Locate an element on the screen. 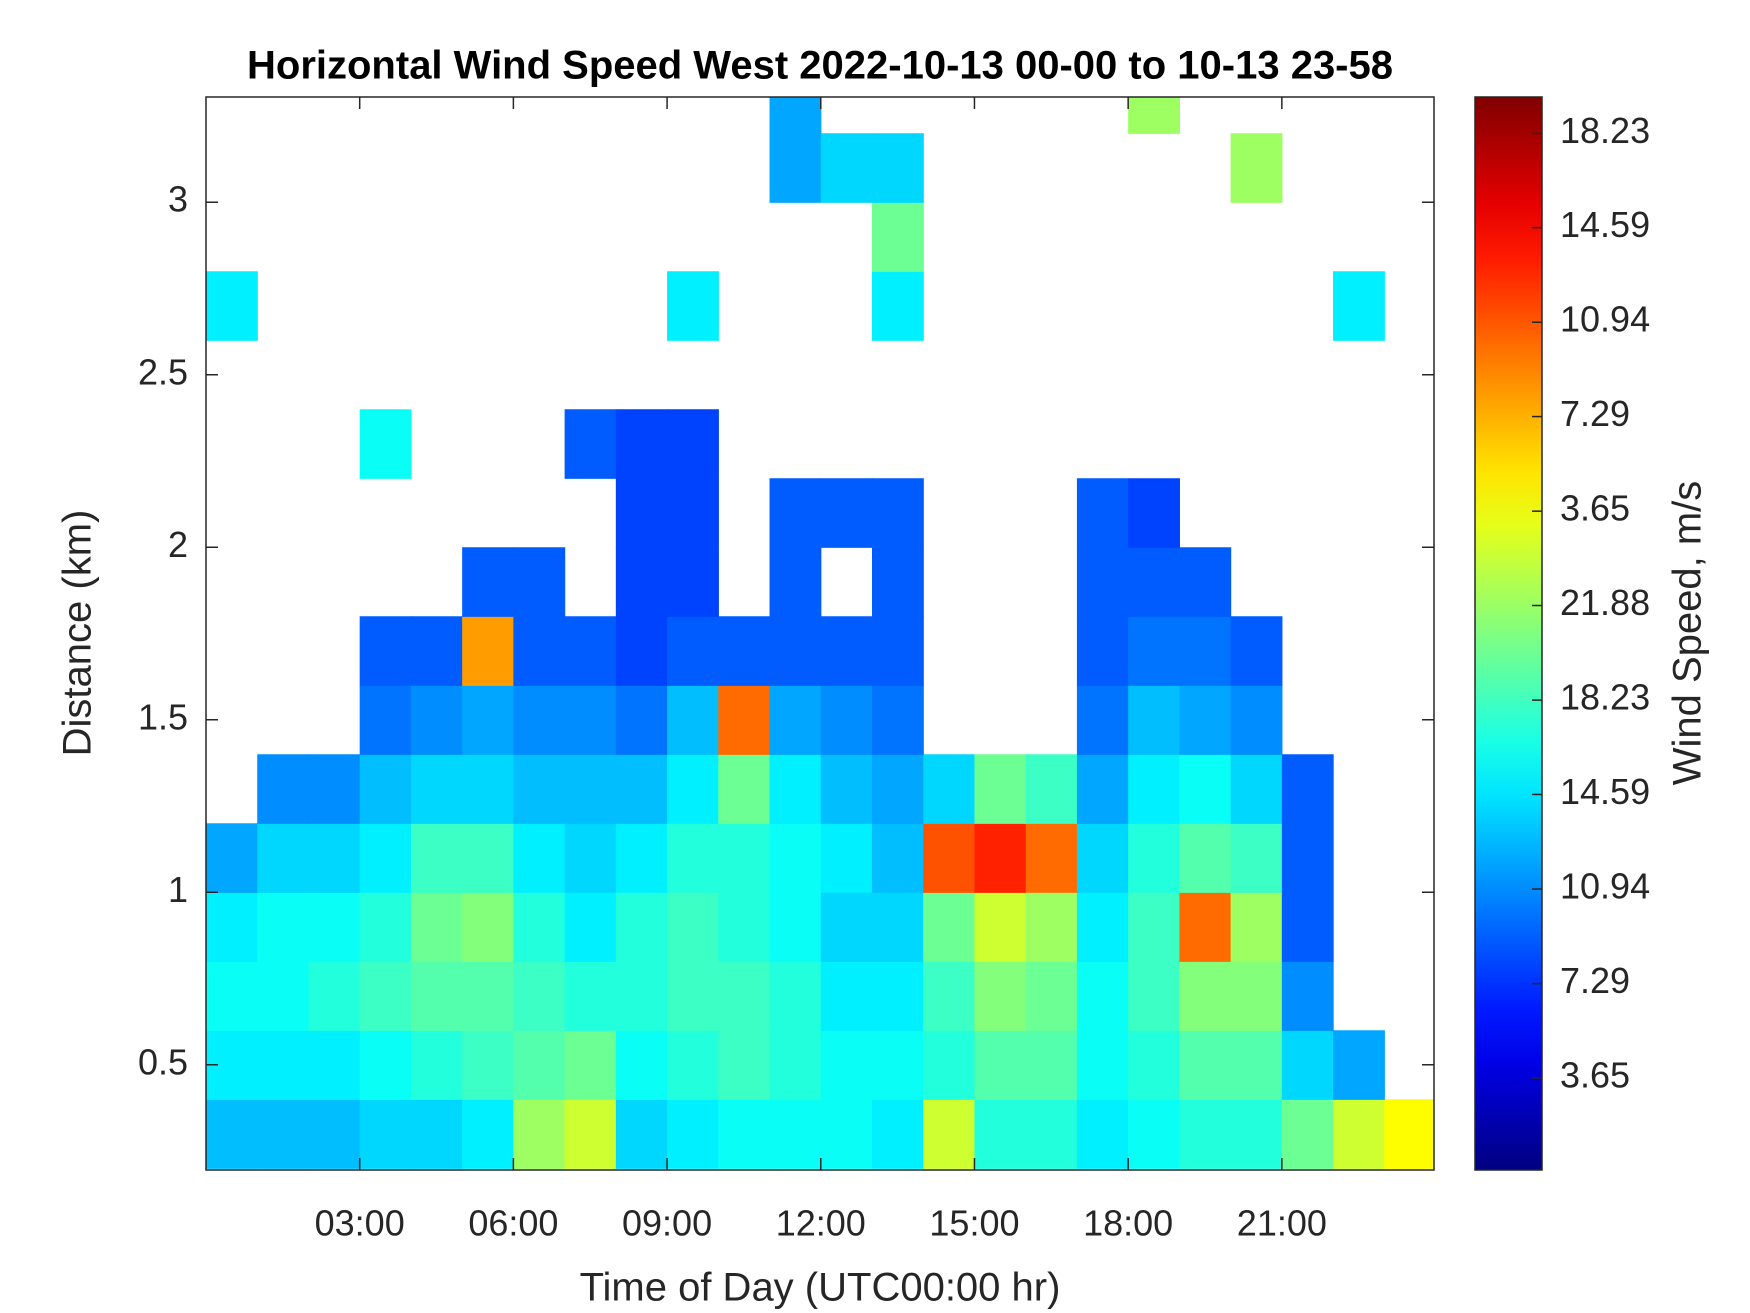  y-tick-label: 2.5 is located at coordinates (163, 371).